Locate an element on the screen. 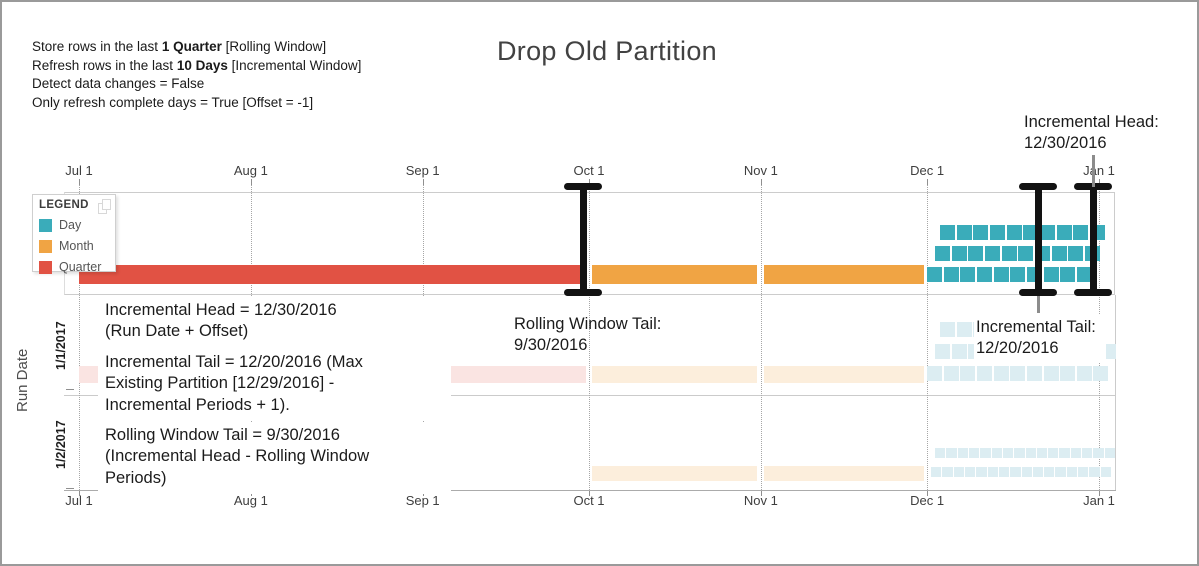 This screenshot has height=566, width=1199. ibeam-marker-rolling-window-tail is located at coordinates (583, 239).